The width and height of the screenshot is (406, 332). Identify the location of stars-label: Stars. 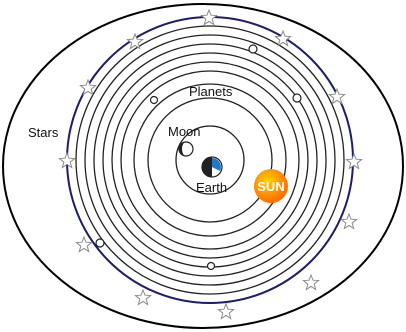
(43, 132).